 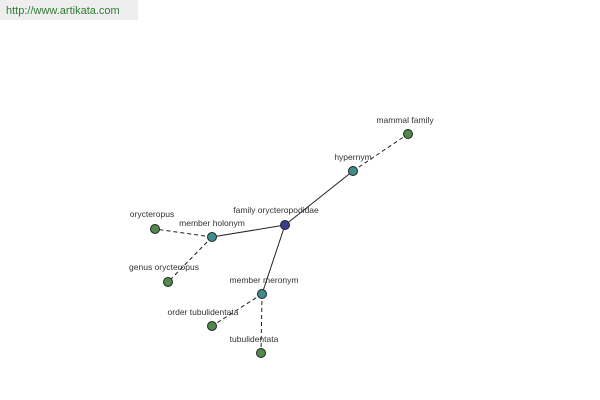 I want to click on node-label: mammal family, so click(x=405, y=120).